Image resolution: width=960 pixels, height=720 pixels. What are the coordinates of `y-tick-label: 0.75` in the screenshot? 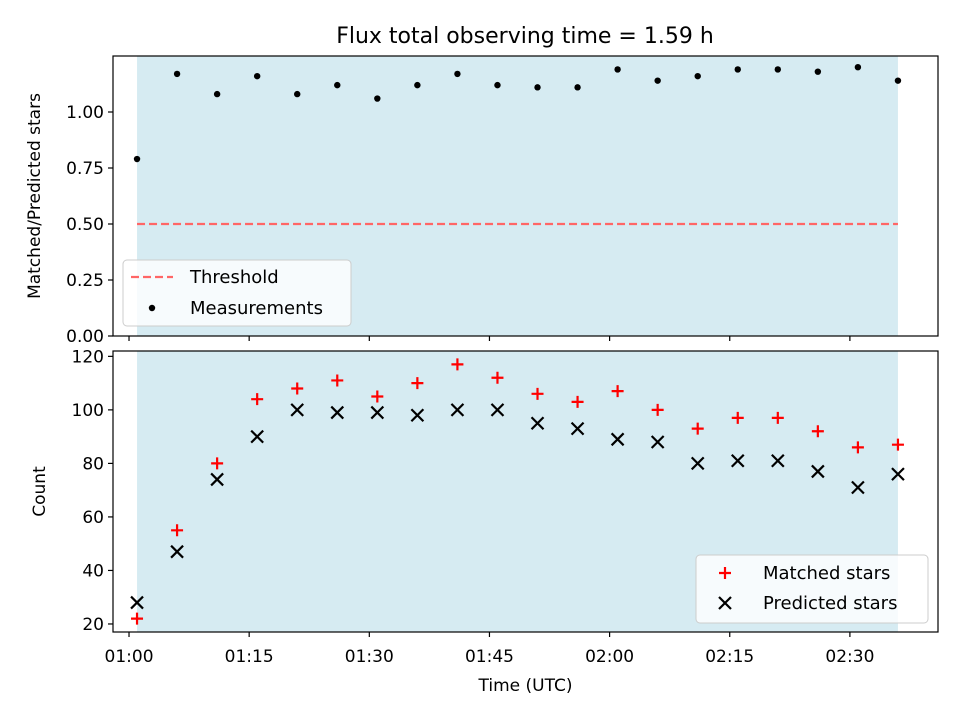 It's located at (85, 169).